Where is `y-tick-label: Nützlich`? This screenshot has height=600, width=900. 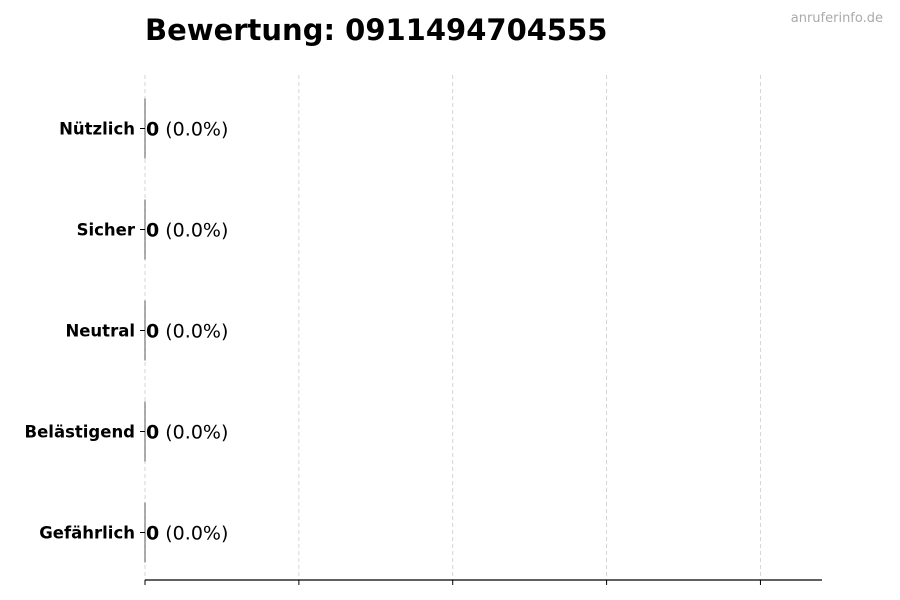 y-tick-label: Nützlich is located at coordinates (97, 129).